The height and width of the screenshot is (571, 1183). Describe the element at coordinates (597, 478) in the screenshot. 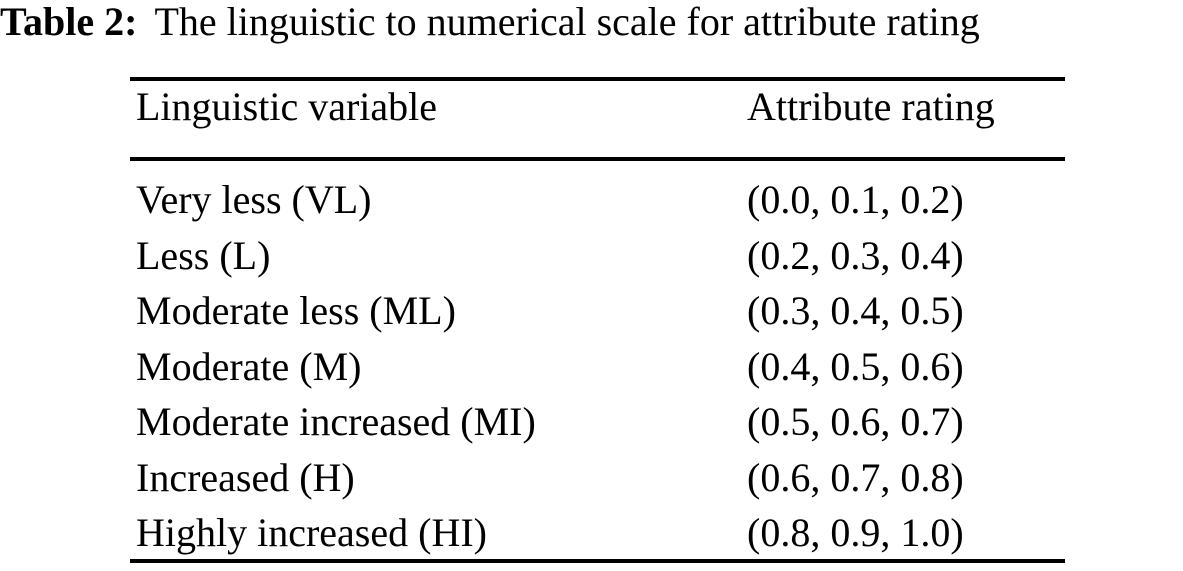

I see `table-row: Increased (H) (0.6, 0.7, 0.8)` at that location.